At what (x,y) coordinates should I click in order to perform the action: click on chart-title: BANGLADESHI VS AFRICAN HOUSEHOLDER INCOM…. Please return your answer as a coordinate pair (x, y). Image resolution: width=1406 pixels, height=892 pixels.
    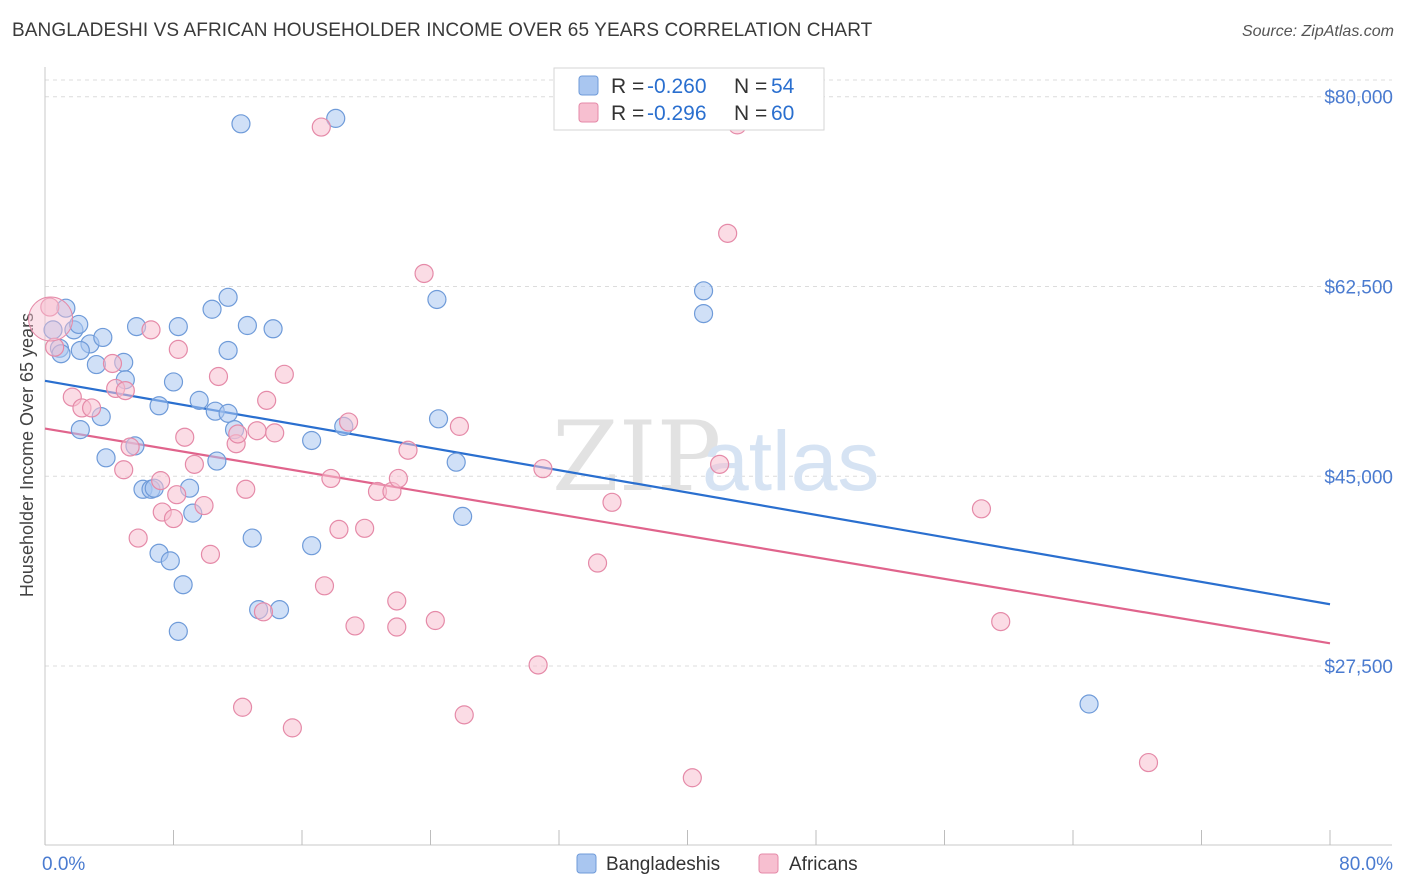
    Looking at the image, I should click on (442, 30).